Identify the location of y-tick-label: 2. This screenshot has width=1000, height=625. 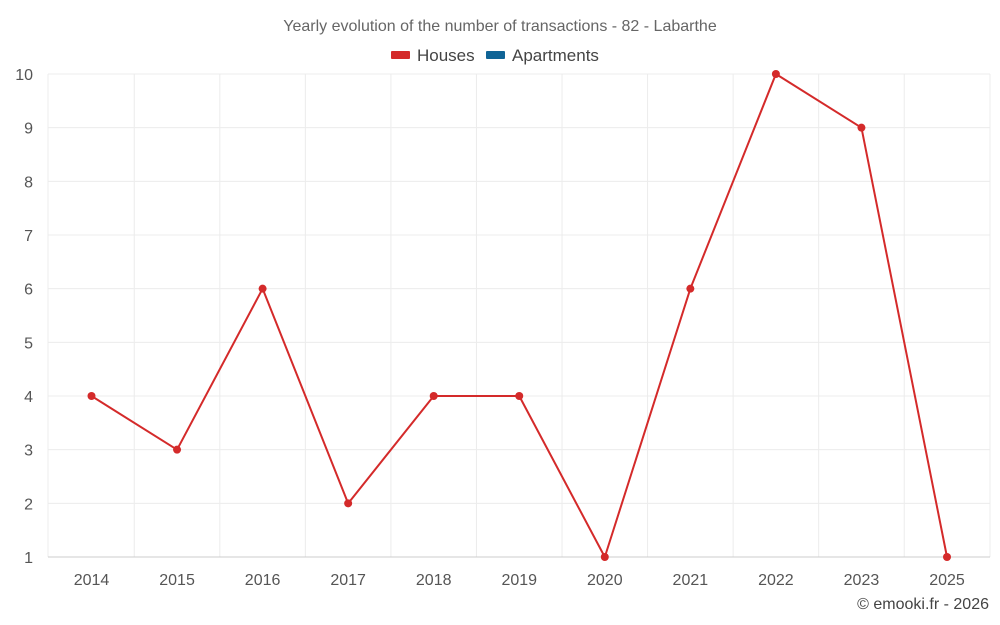
(28, 504).